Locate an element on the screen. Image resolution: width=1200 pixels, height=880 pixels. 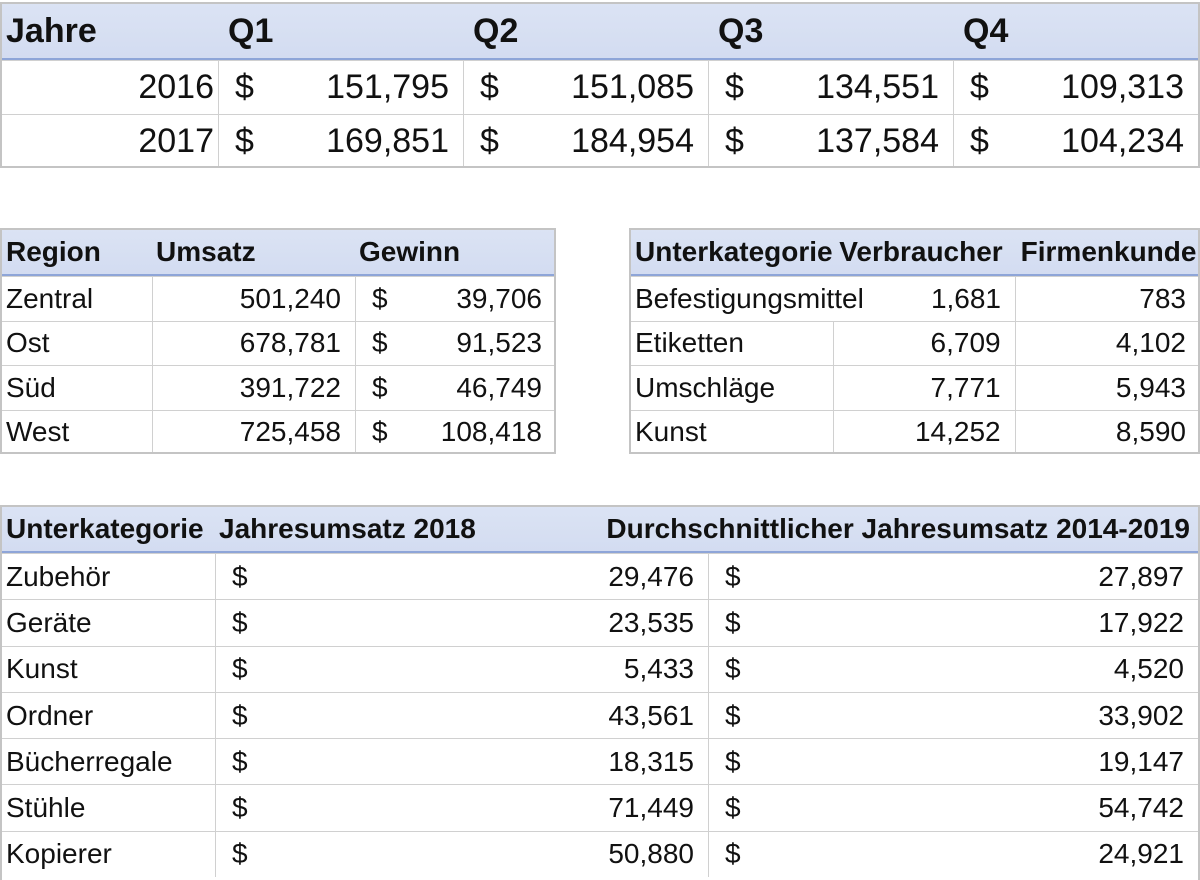
header-cell-umsatz: Umsatz is located at coordinates (206, 251).